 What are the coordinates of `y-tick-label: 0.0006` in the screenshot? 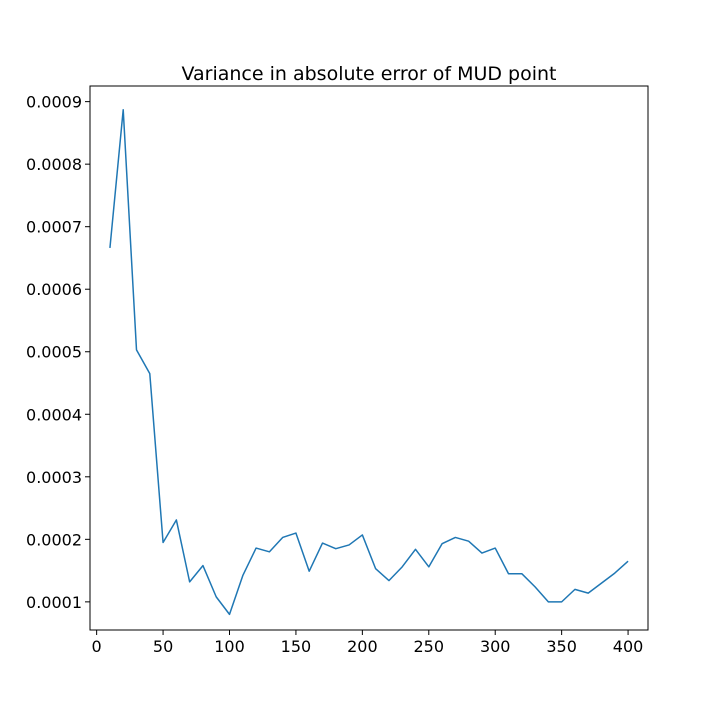 It's located at (54, 289).